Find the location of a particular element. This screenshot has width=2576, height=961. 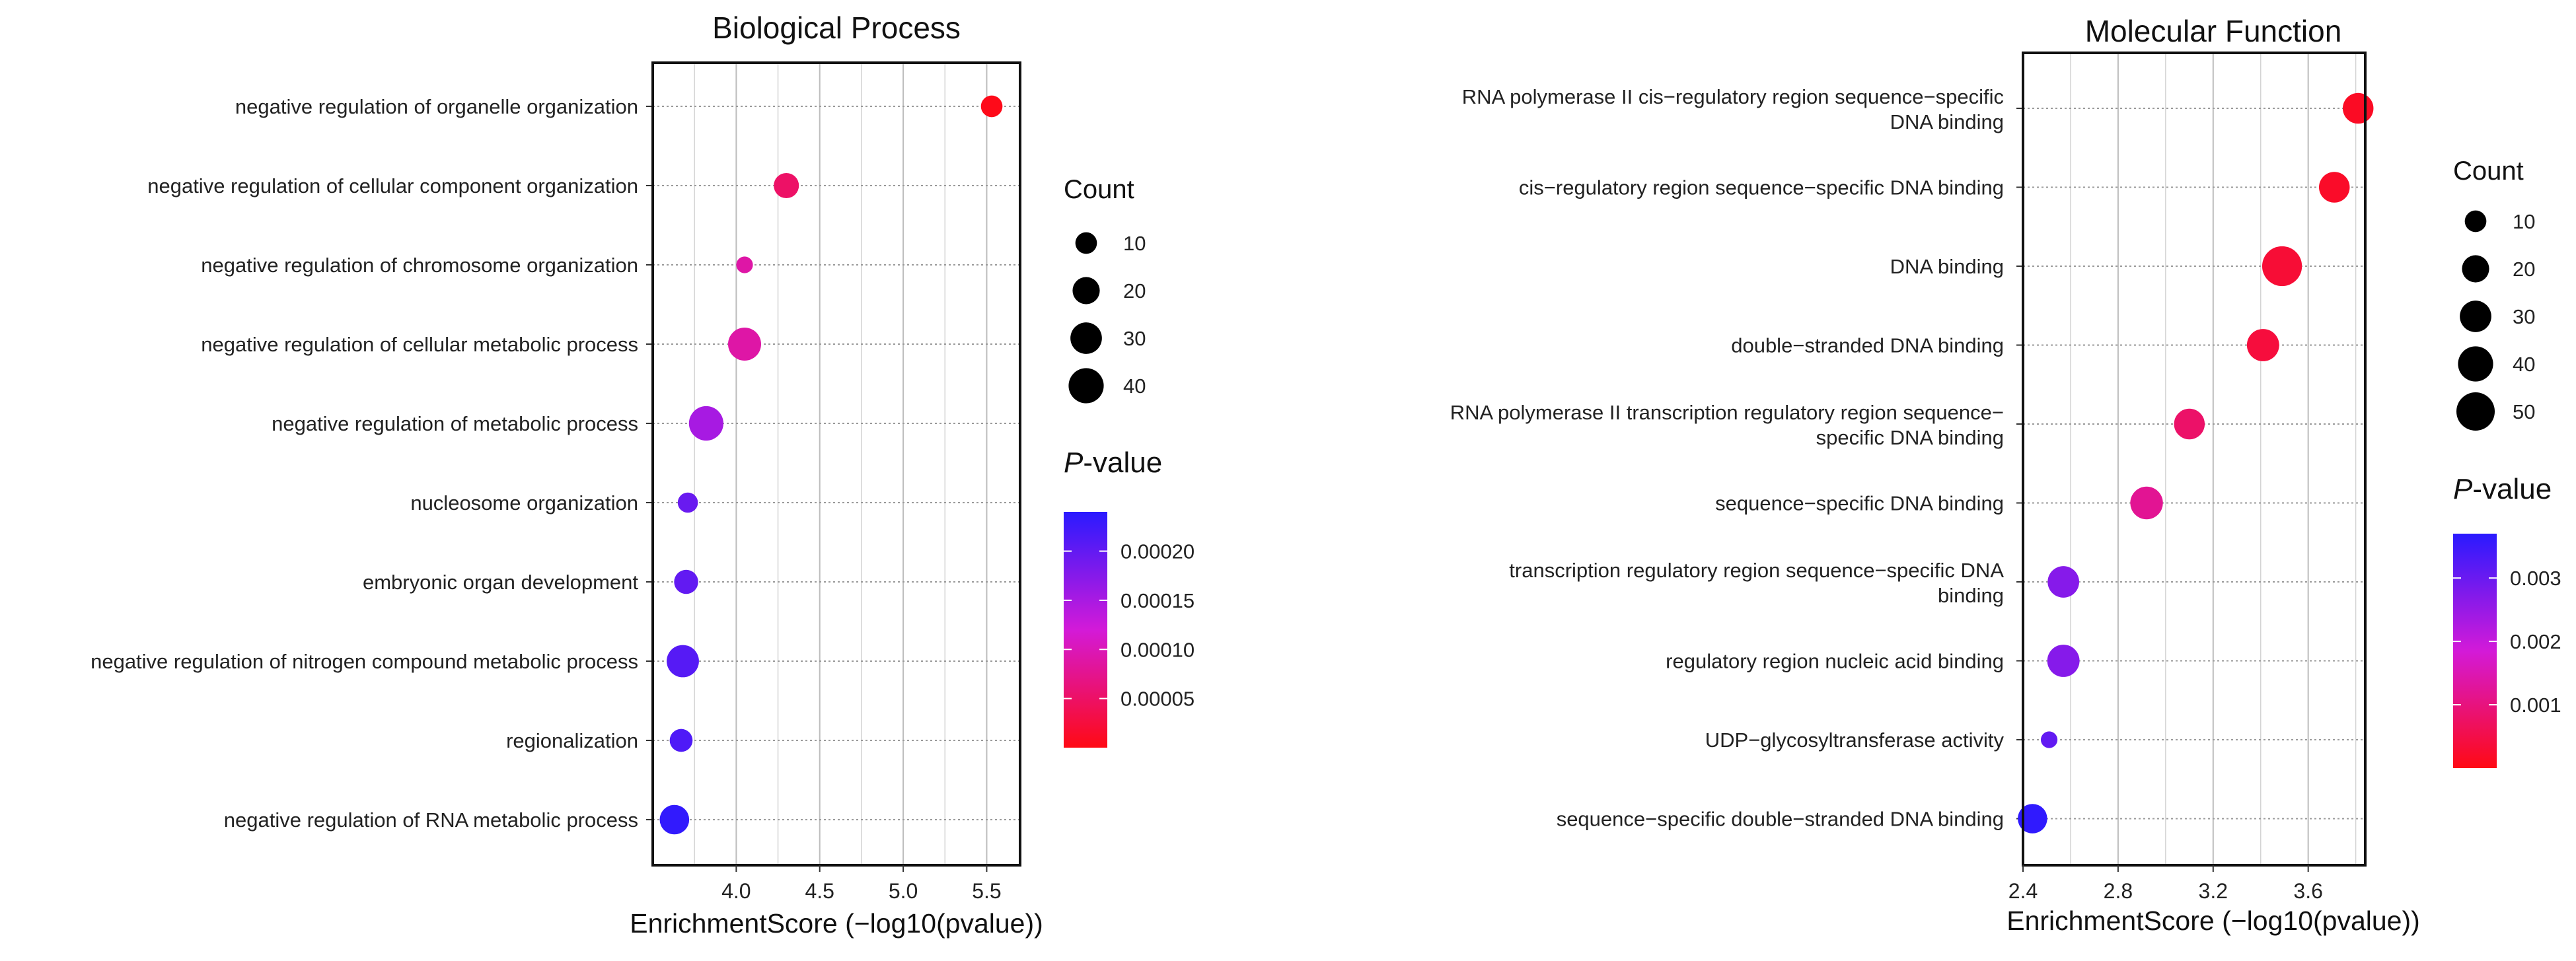

category-label-line: negative regulation of metabolic process is located at coordinates (455, 423).